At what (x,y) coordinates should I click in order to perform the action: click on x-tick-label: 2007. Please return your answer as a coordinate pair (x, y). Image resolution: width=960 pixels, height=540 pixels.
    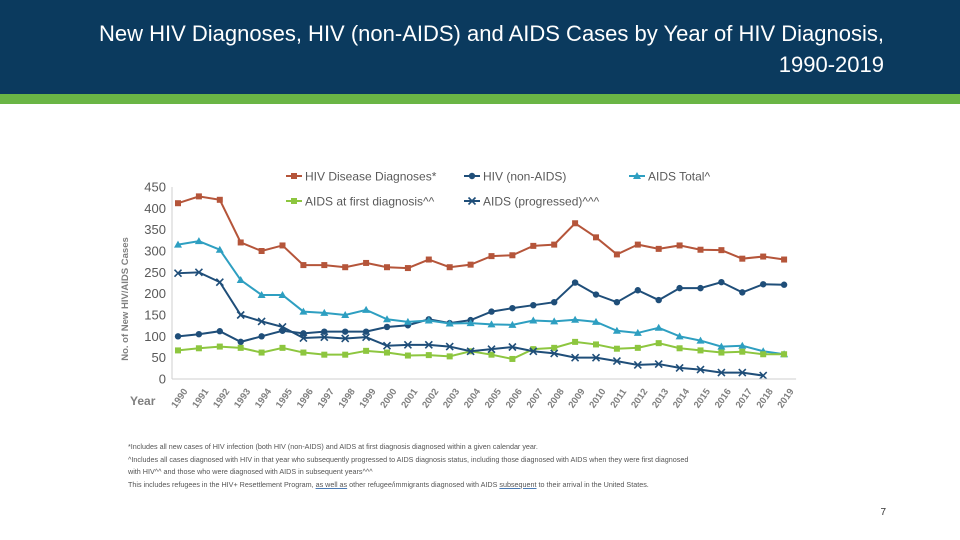
    Looking at the image, I should click on (535, 399).